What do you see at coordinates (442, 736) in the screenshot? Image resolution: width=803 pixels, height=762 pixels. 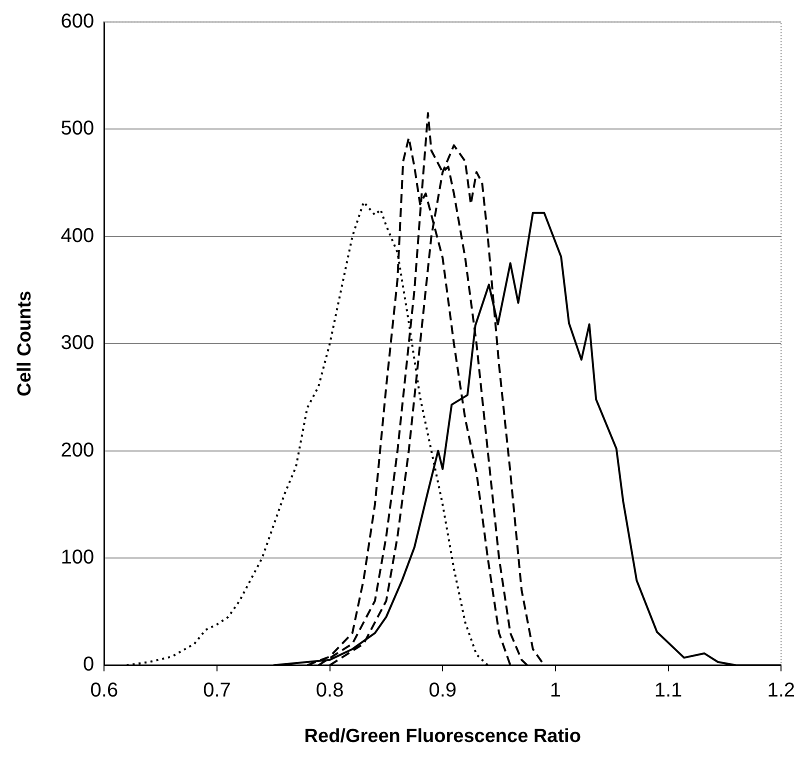 I see `x-axis-title: Red/Green Fluorescence Ratio` at bounding box center [442, 736].